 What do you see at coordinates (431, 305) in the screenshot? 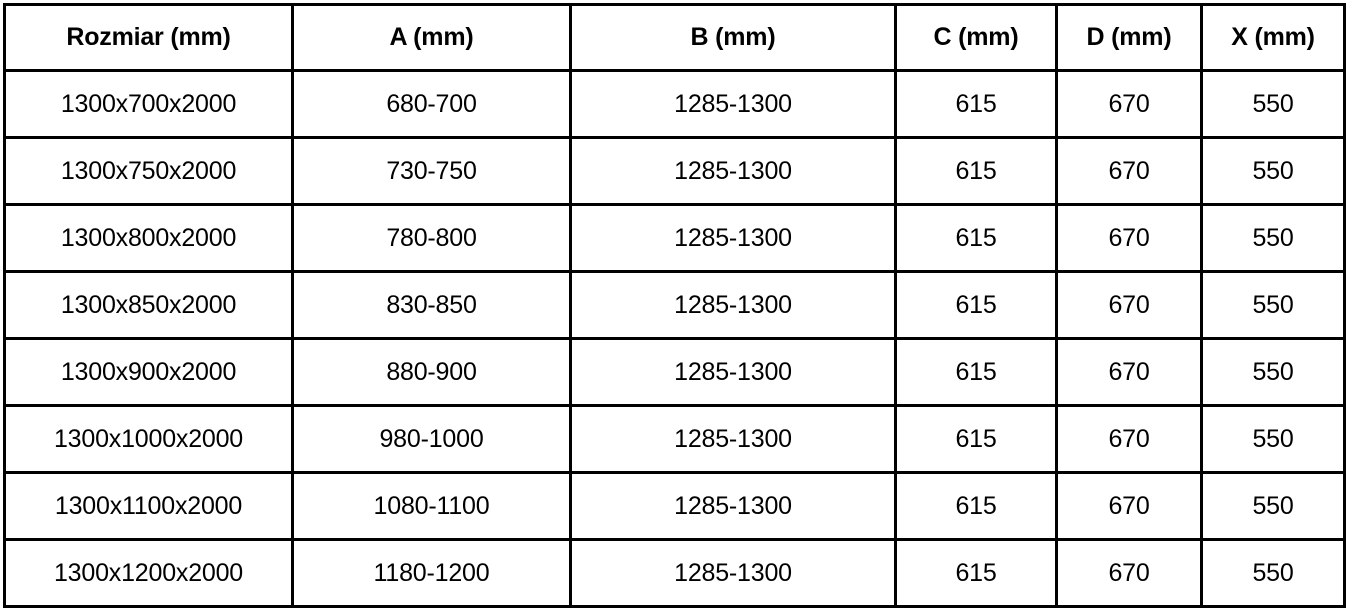
I see `cell-a: 830-850` at bounding box center [431, 305].